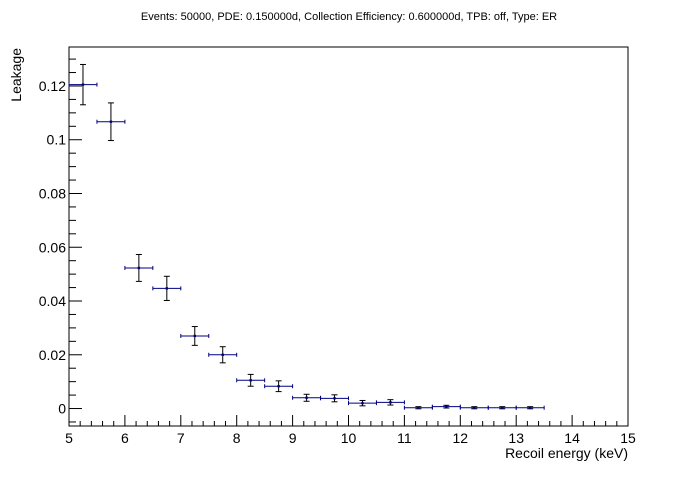 The image size is (698, 479). I want to click on y-tick-label: 0.02, so click(52, 355).